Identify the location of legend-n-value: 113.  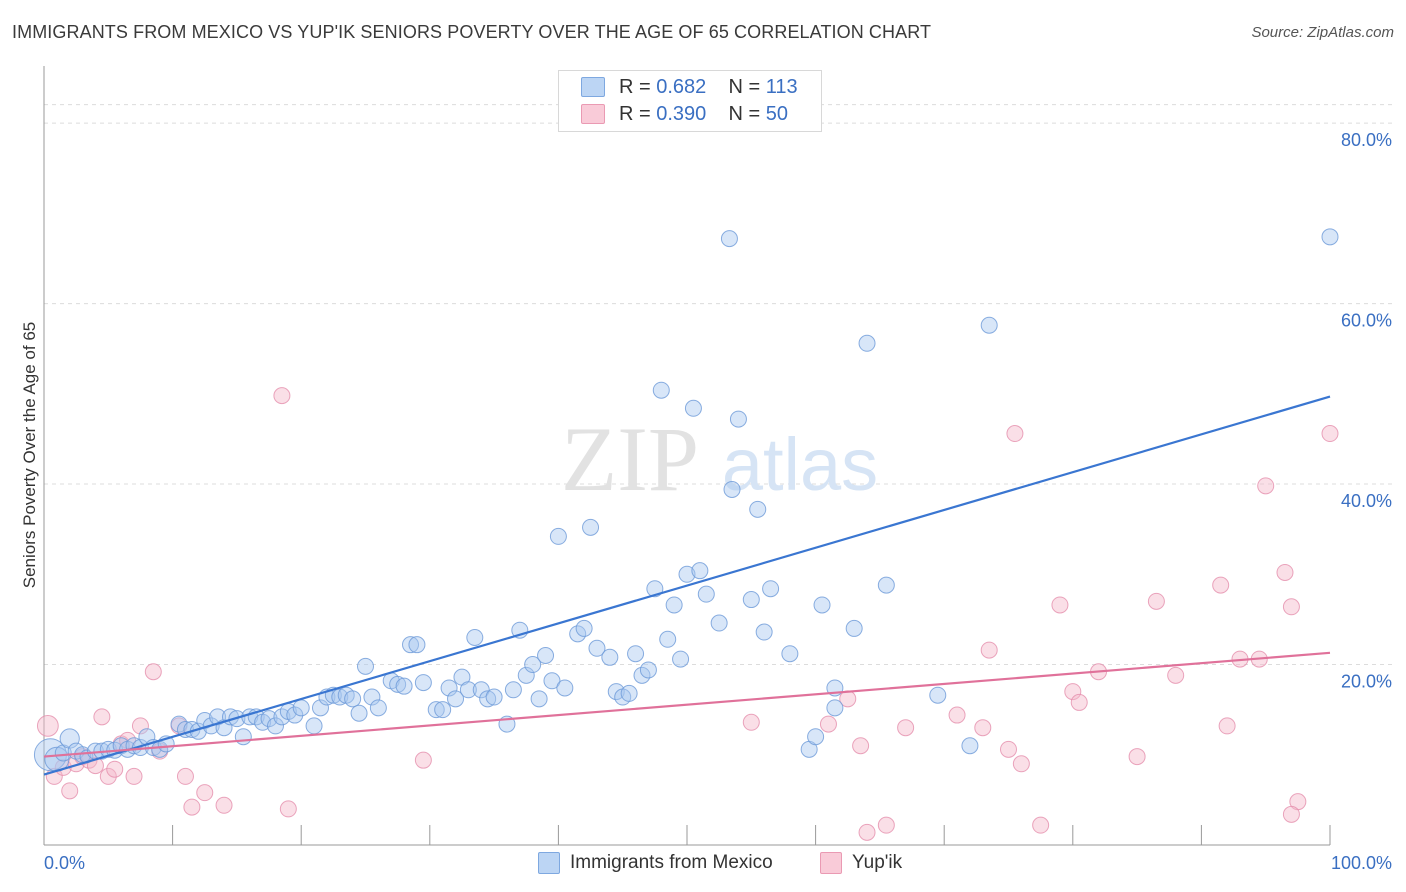
(781, 86).